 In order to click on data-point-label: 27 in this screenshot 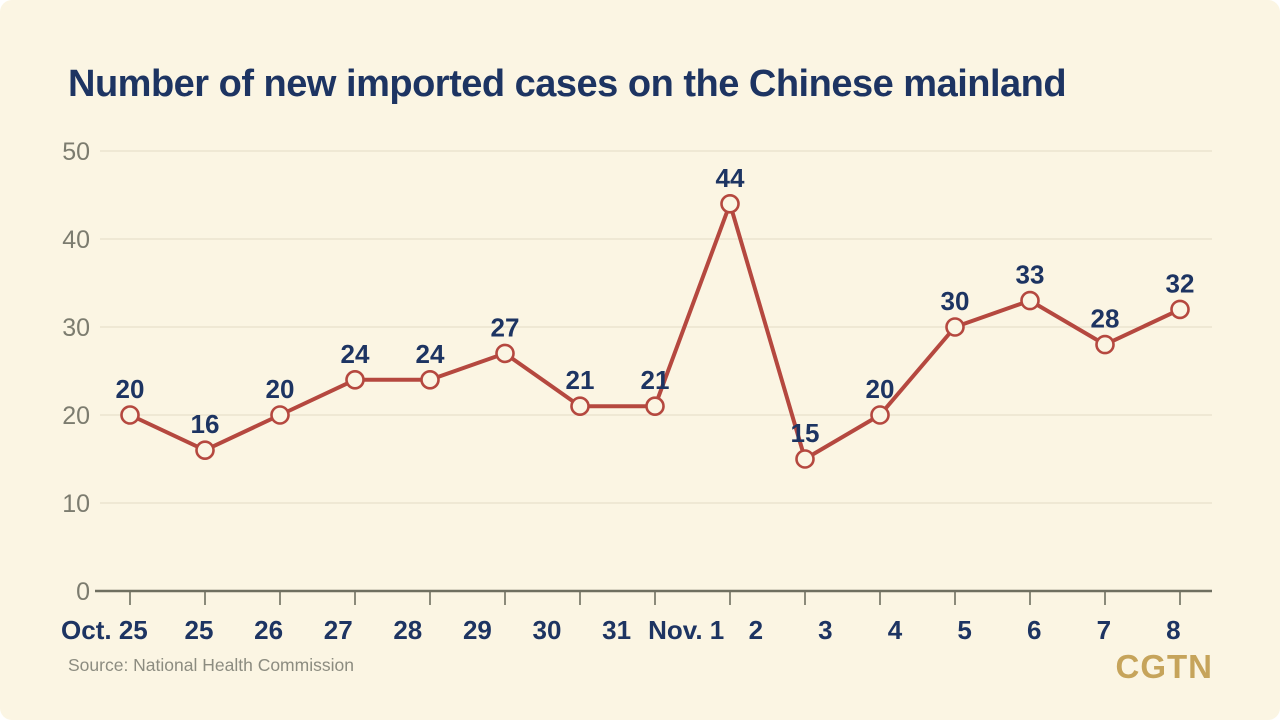, I will do `click(505, 327)`.